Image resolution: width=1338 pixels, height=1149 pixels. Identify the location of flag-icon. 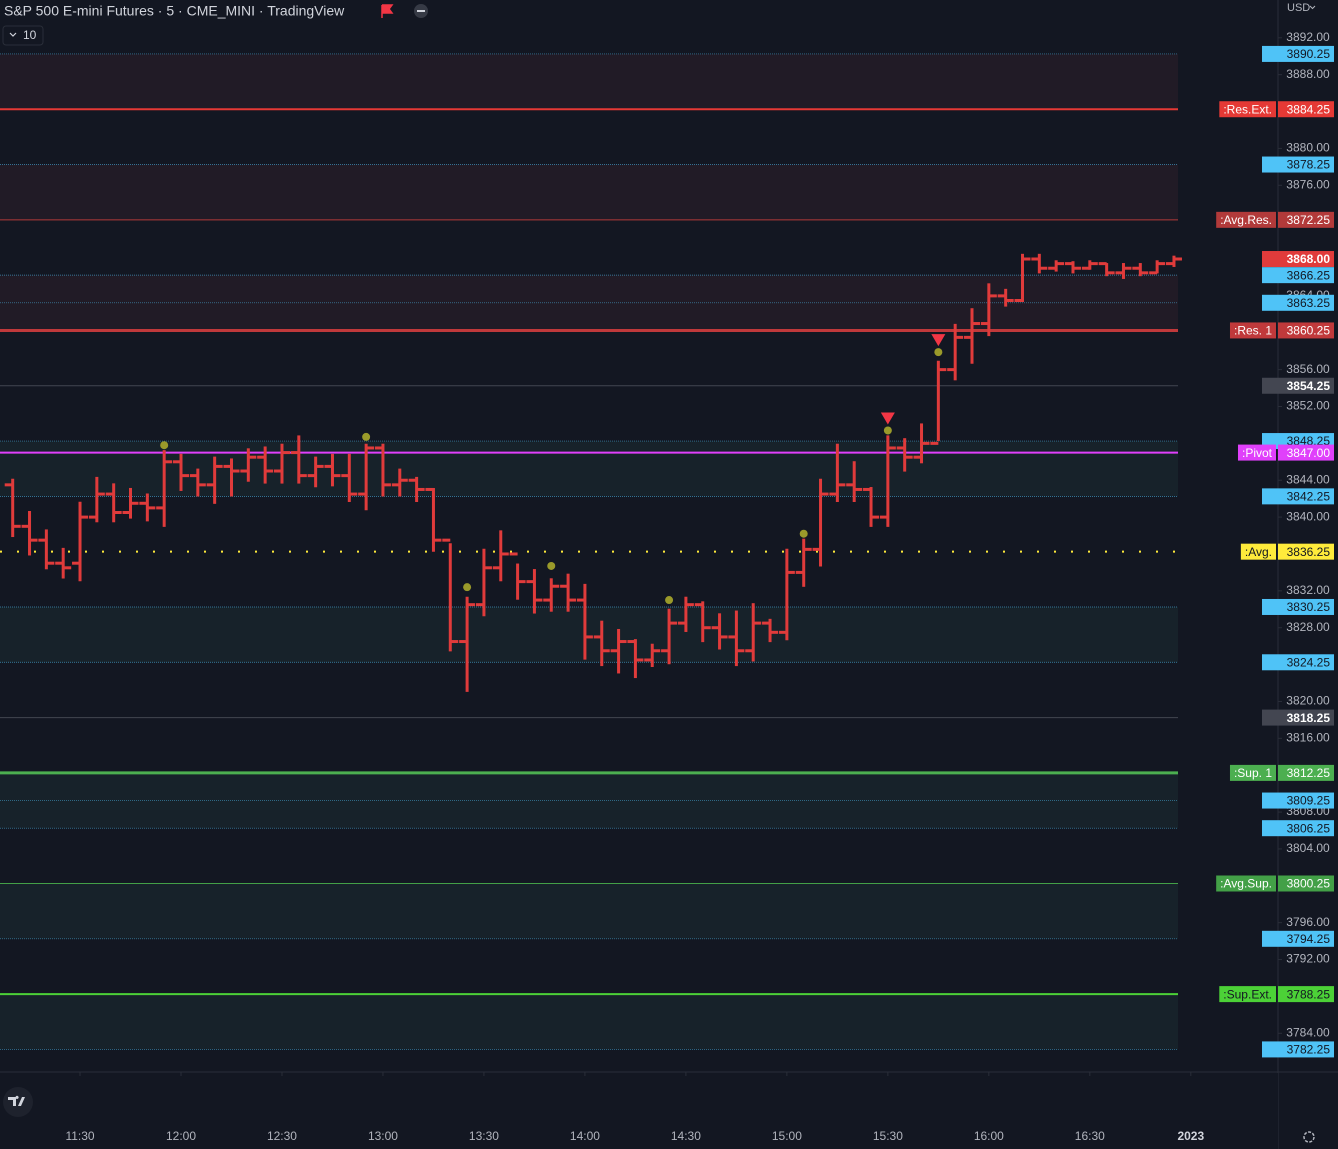
(387, 11).